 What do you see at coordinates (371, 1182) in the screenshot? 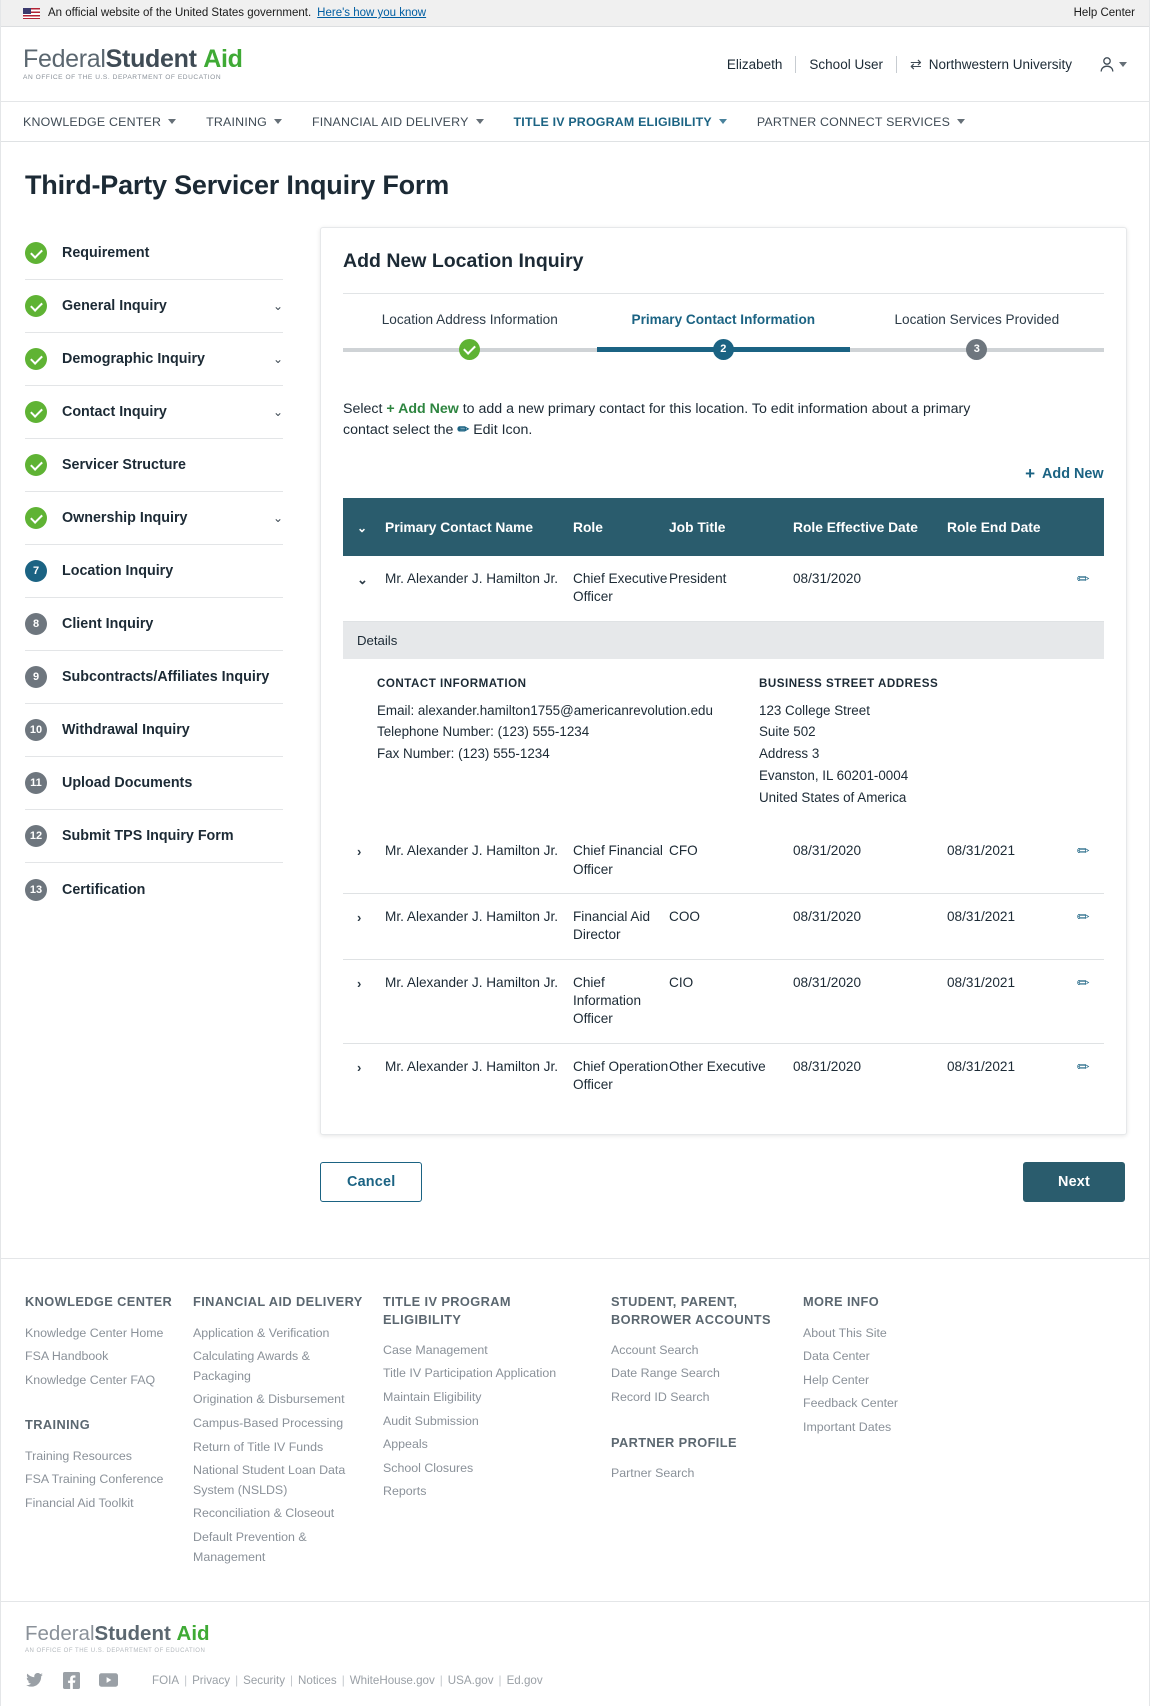
I see `cancel-button: Cancel` at bounding box center [371, 1182].